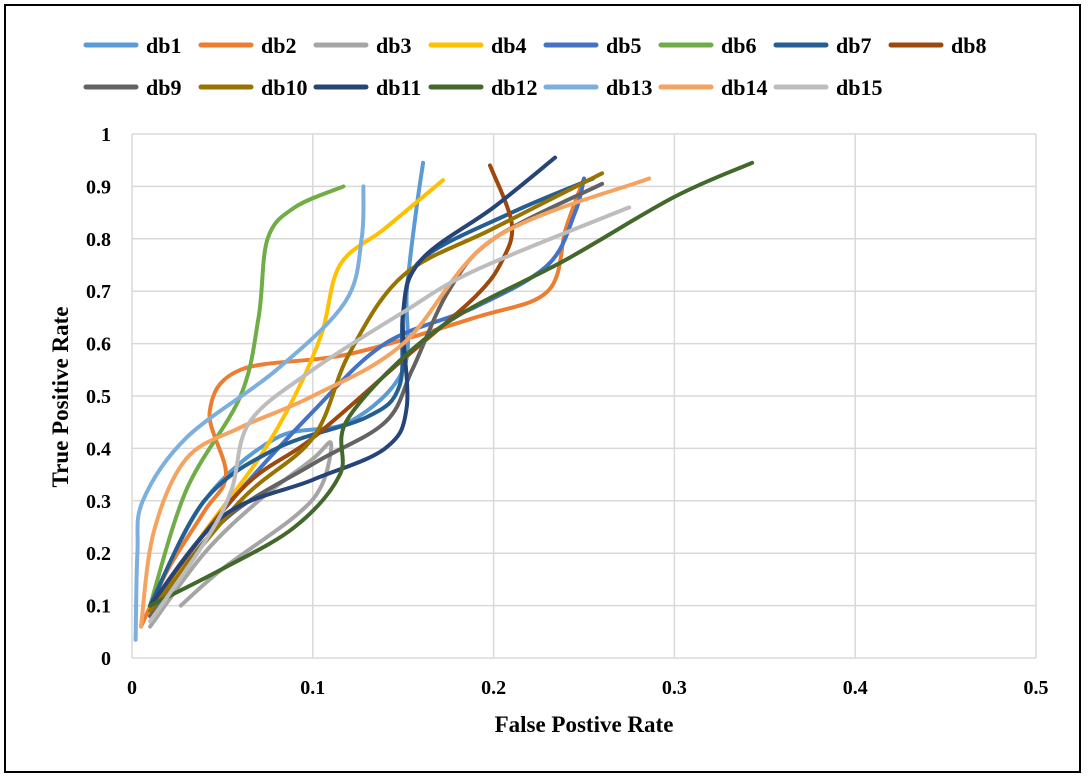 This screenshot has height=781, width=1089. What do you see at coordinates (393, 45) in the screenshot?
I see `legend-label: db3` at bounding box center [393, 45].